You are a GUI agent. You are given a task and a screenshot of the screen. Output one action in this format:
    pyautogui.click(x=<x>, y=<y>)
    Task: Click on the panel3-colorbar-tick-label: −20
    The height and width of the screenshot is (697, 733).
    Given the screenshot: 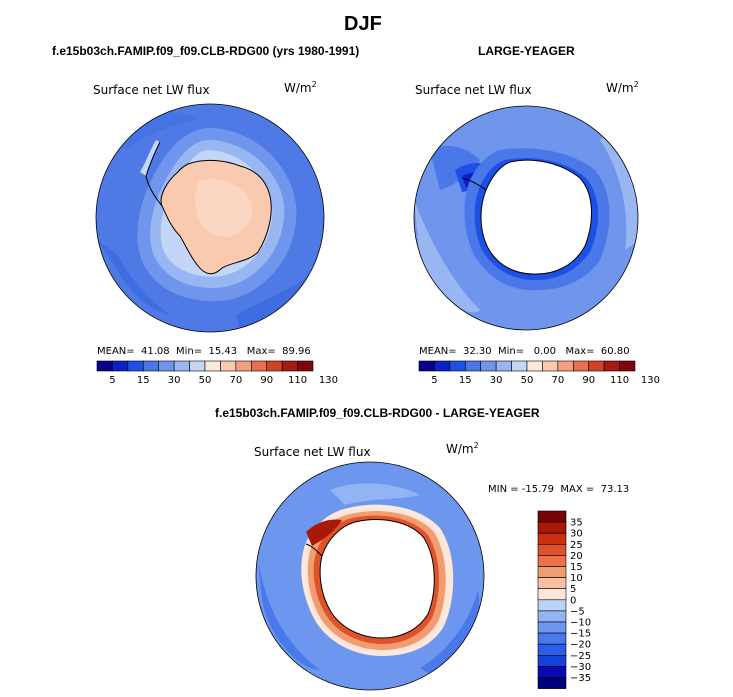 What is the action you would take?
    pyautogui.click(x=580, y=645)
    